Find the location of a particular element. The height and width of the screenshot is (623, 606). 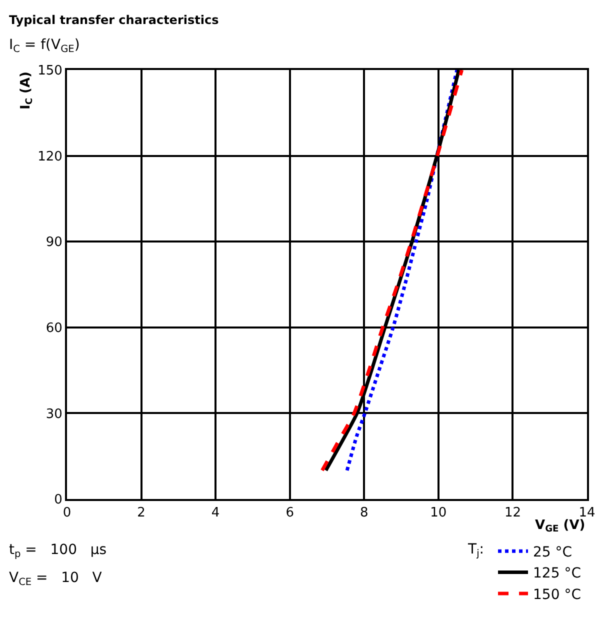

y-tick-label: 150 is located at coordinates (50, 71).